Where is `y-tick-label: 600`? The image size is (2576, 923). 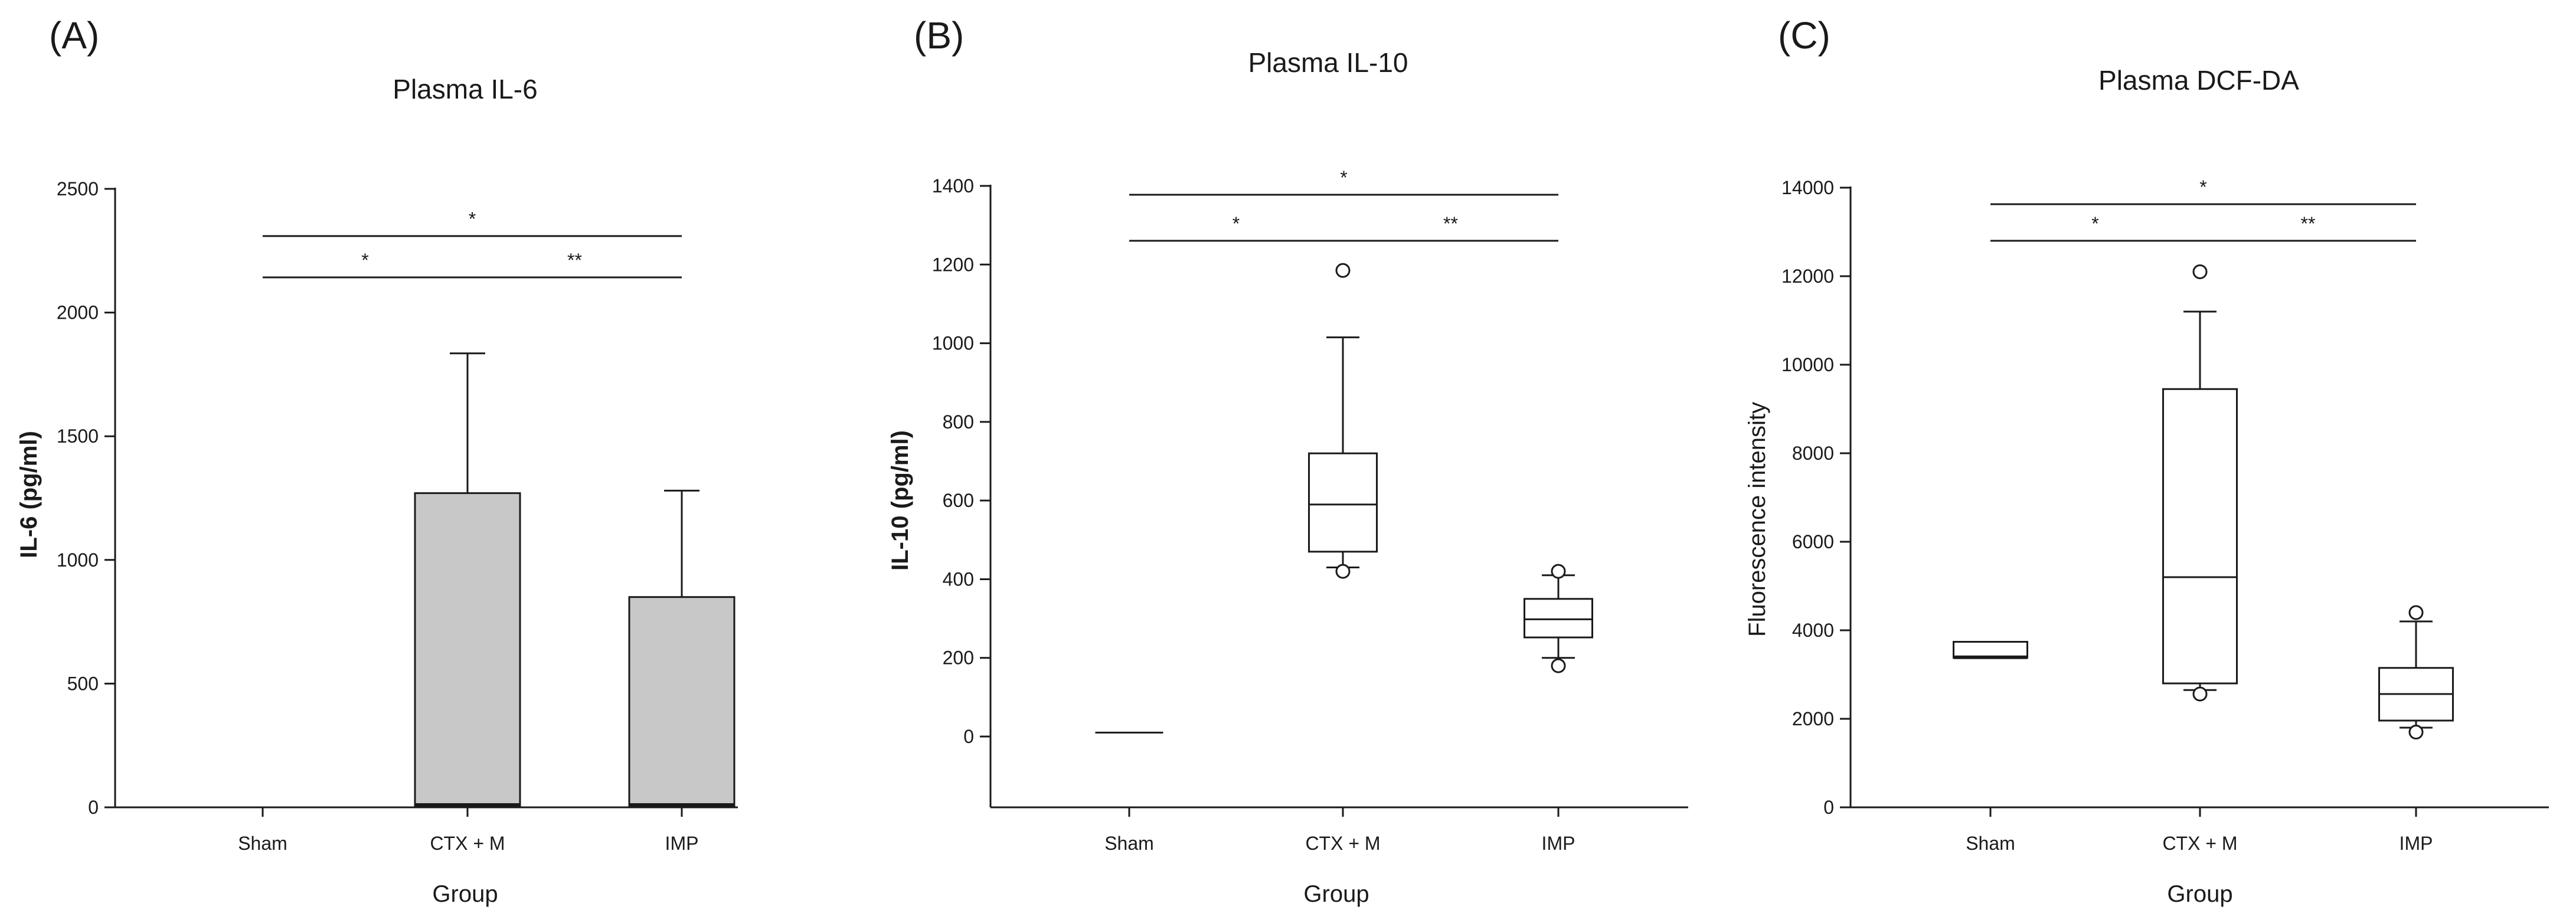 y-tick-label: 600 is located at coordinates (958, 500).